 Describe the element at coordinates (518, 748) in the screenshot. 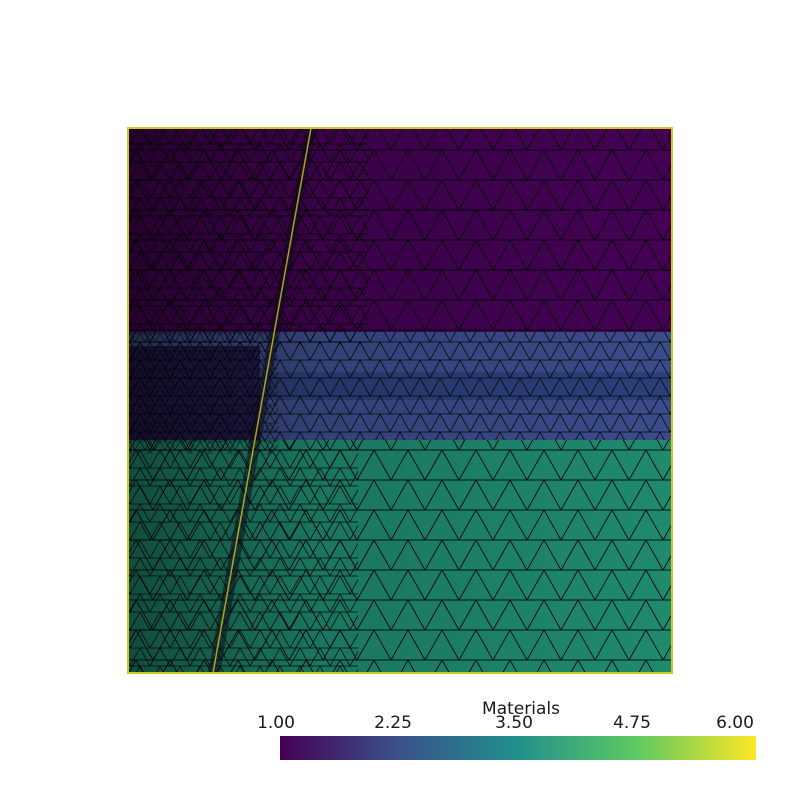

I see `colorbar-gradient` at that location.